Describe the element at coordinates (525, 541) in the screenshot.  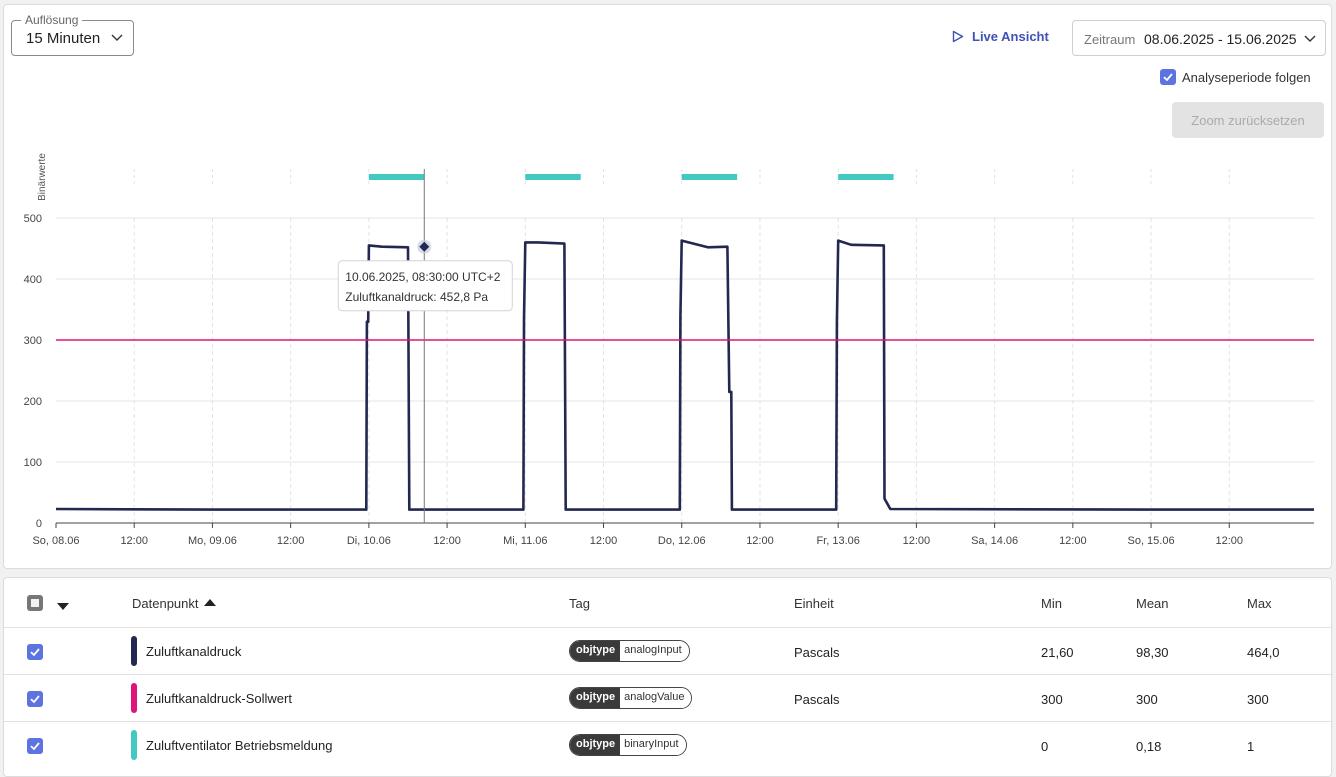
I see `x-tick-label: Mi, 11.06` at that location.